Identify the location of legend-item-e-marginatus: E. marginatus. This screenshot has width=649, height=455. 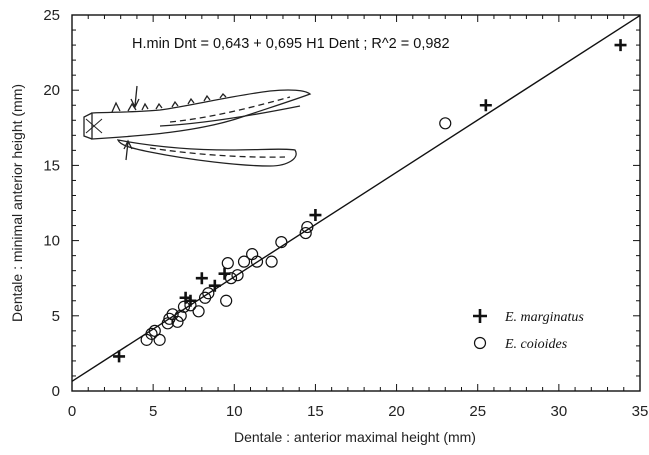
(528, 317).